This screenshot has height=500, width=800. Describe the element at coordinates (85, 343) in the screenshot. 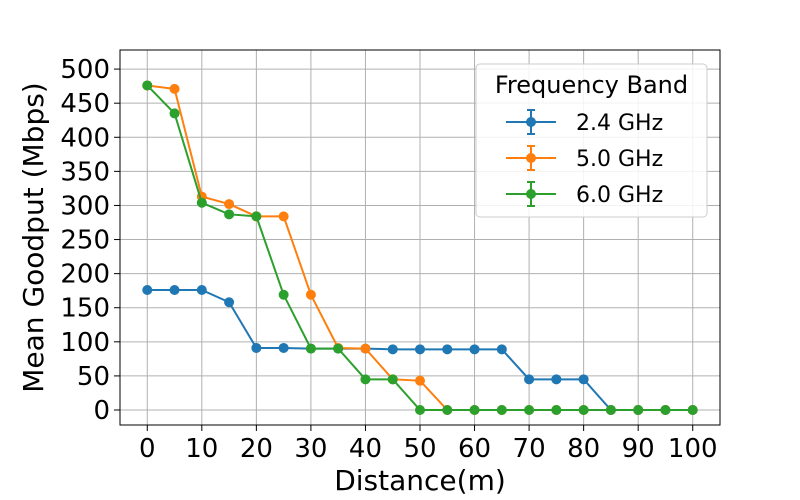

I see `y-tick-label: 100` at that location.